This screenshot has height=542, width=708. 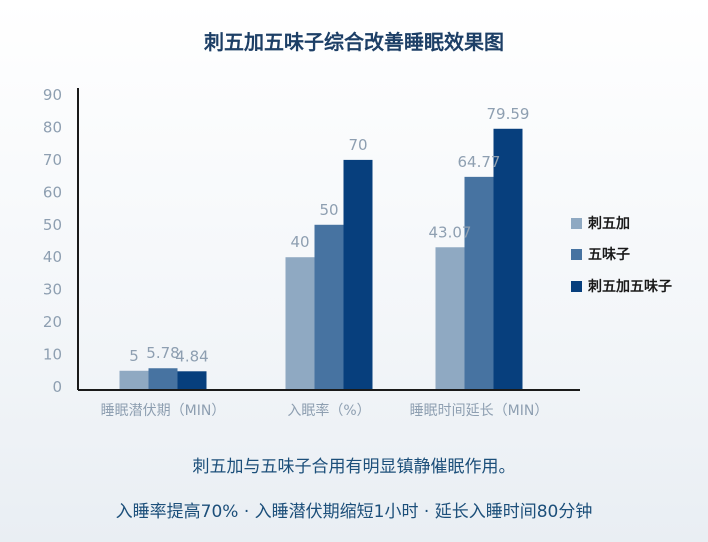 I want to click on y-tick-label: 40, so click(x=52, y=257).